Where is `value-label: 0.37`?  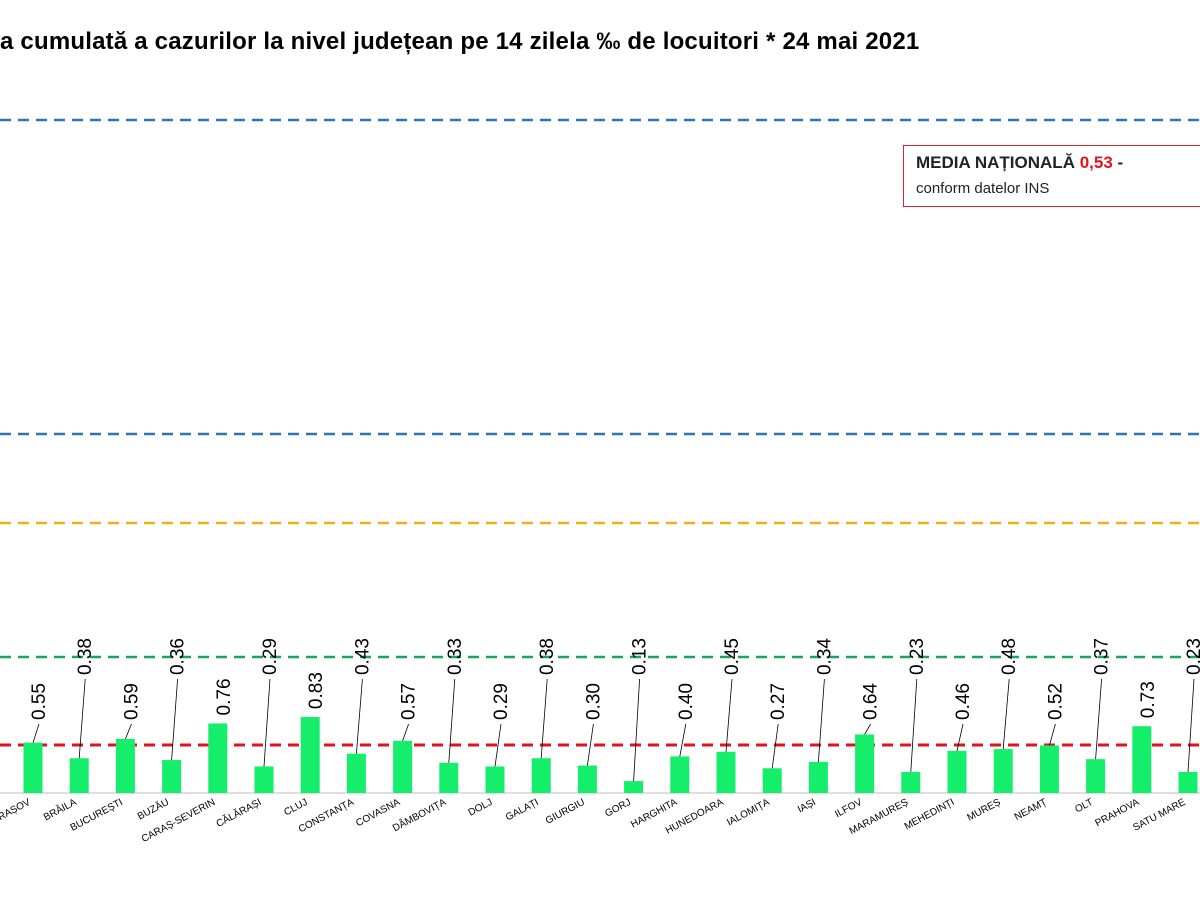 value-label: 0.37 is located at coordinates (1102, 656).